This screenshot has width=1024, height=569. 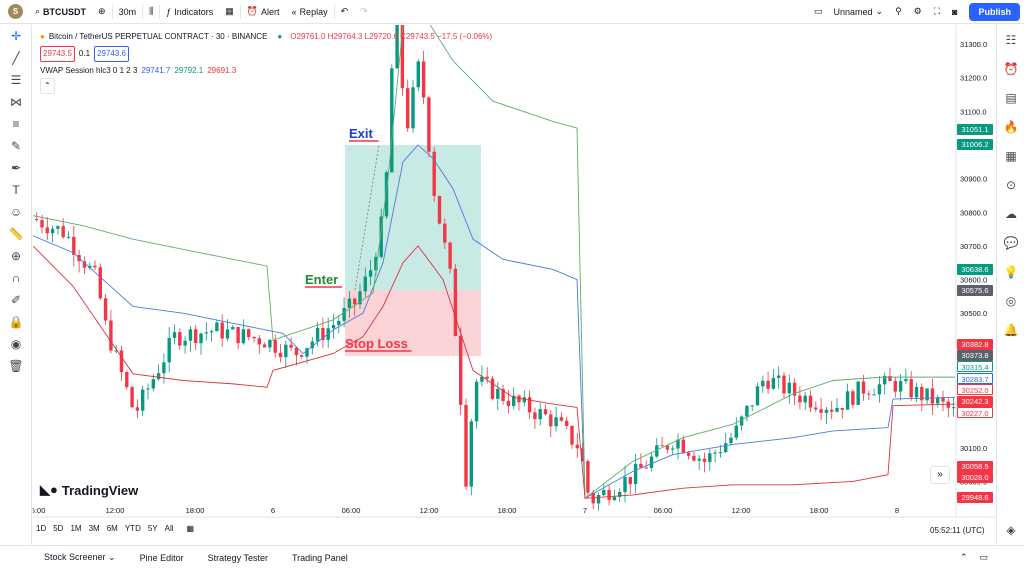 I want to click on undo-button: ↶, so click(x=345, y=12).